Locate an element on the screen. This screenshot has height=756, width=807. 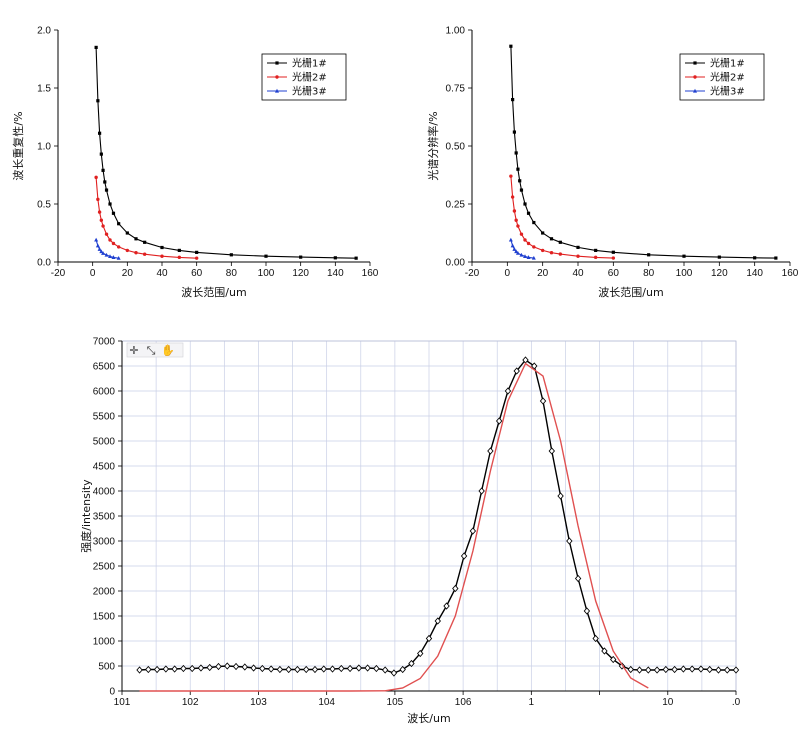
legend-entry: 光栅1# is located at coordinates (309, 63).